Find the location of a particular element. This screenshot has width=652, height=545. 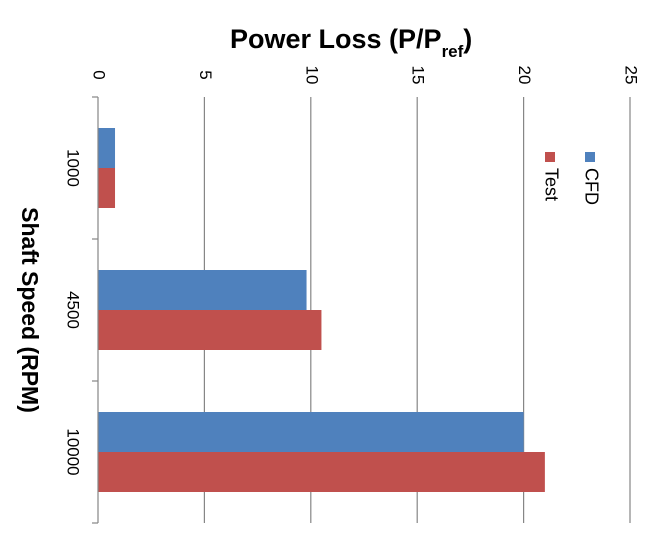

category-tick-label: 1000 is located at coordinates (73, 168).